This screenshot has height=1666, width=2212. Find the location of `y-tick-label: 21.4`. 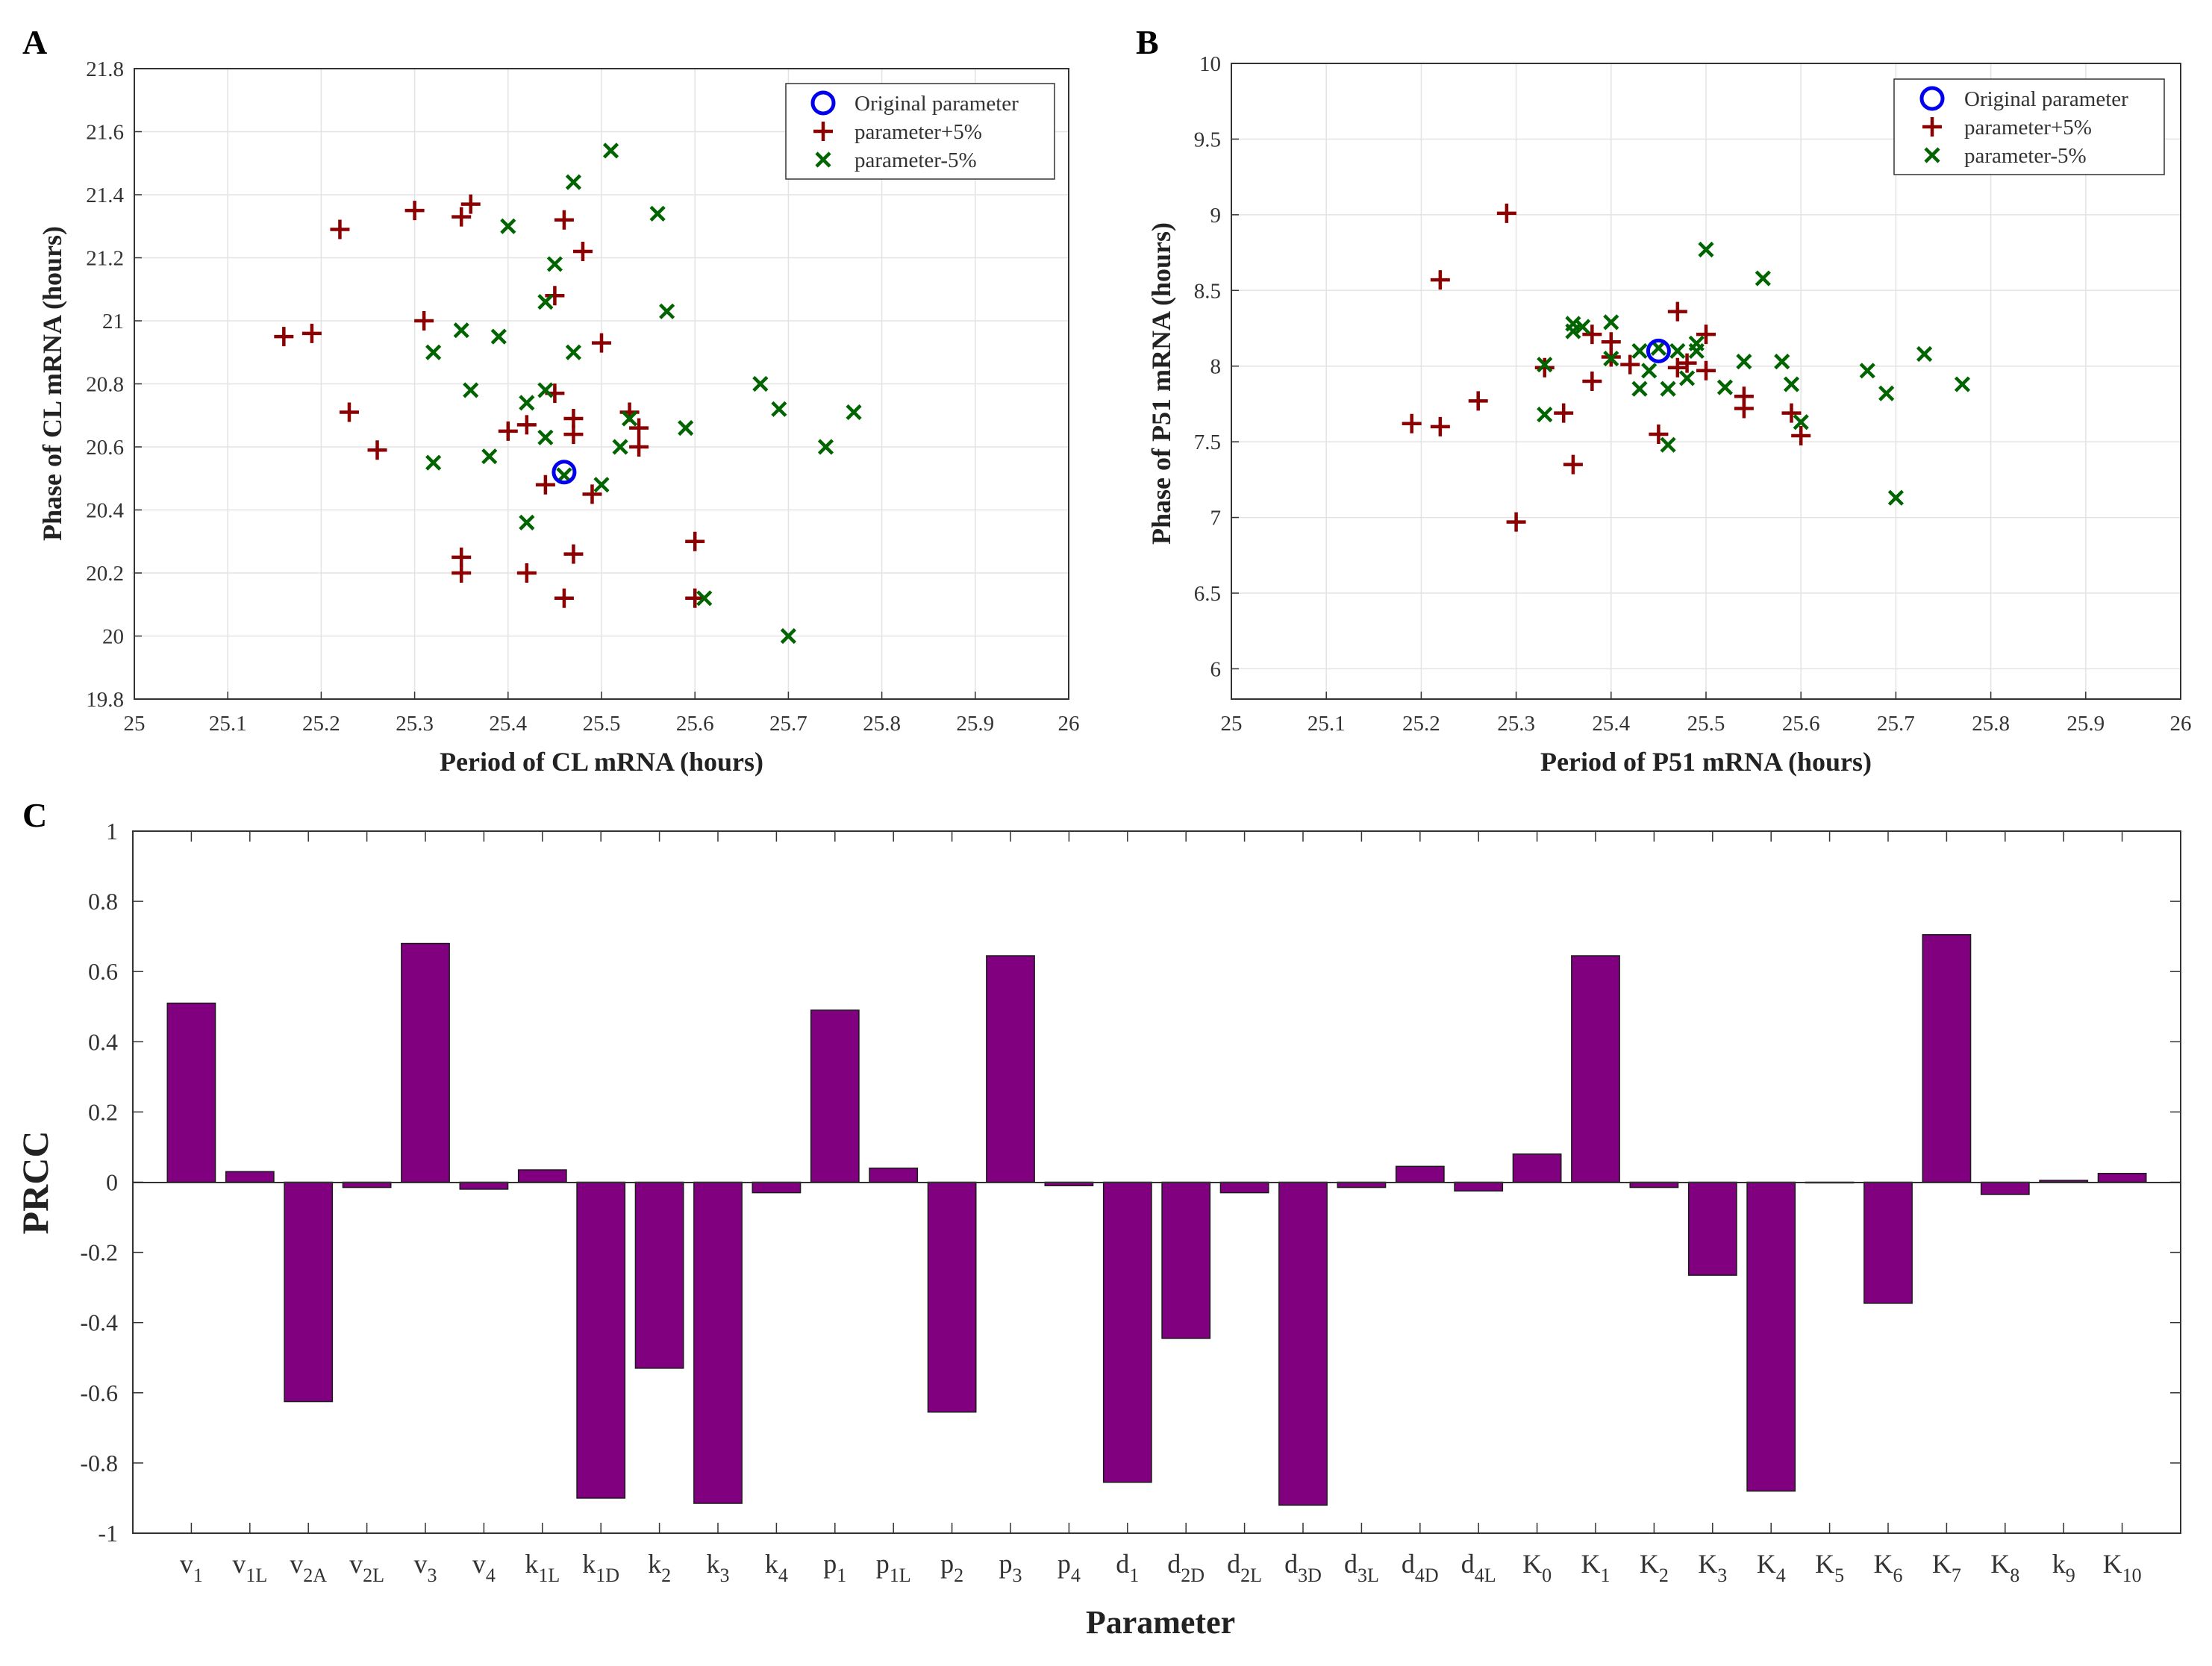

y-tick-label: 21.4 is located at coordinates (105, 195).